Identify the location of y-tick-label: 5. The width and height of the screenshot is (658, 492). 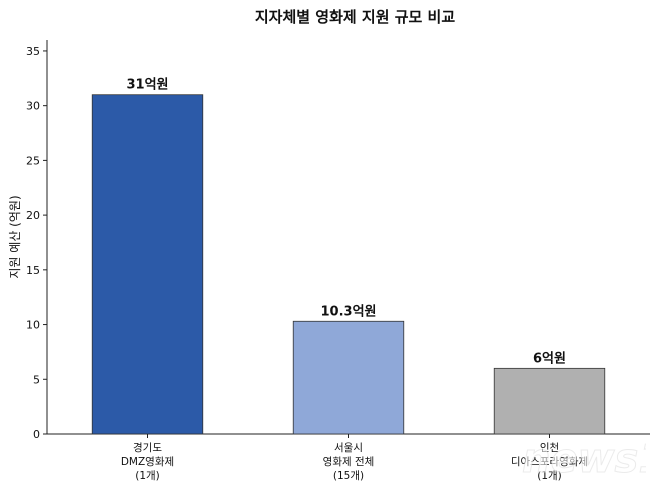
(36, 379).